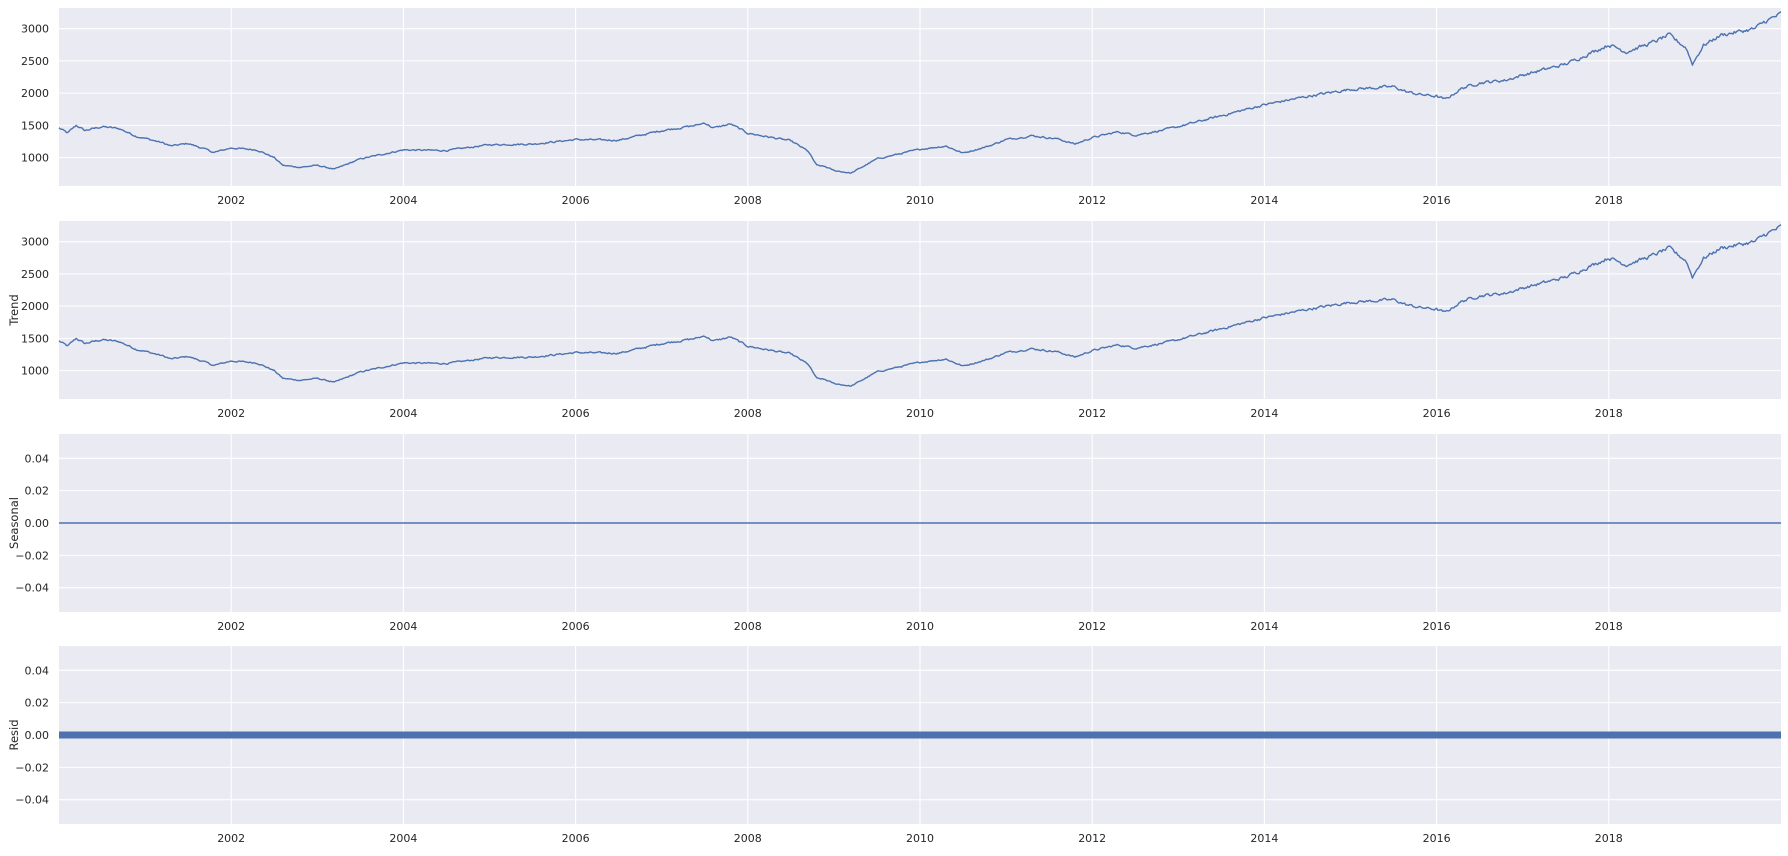 The width and height of the screenshot is (1788, 856). Describe the element at coordinates (231, 838) in the screenshot. I see `resid-xtick-label: 2002` at that location.